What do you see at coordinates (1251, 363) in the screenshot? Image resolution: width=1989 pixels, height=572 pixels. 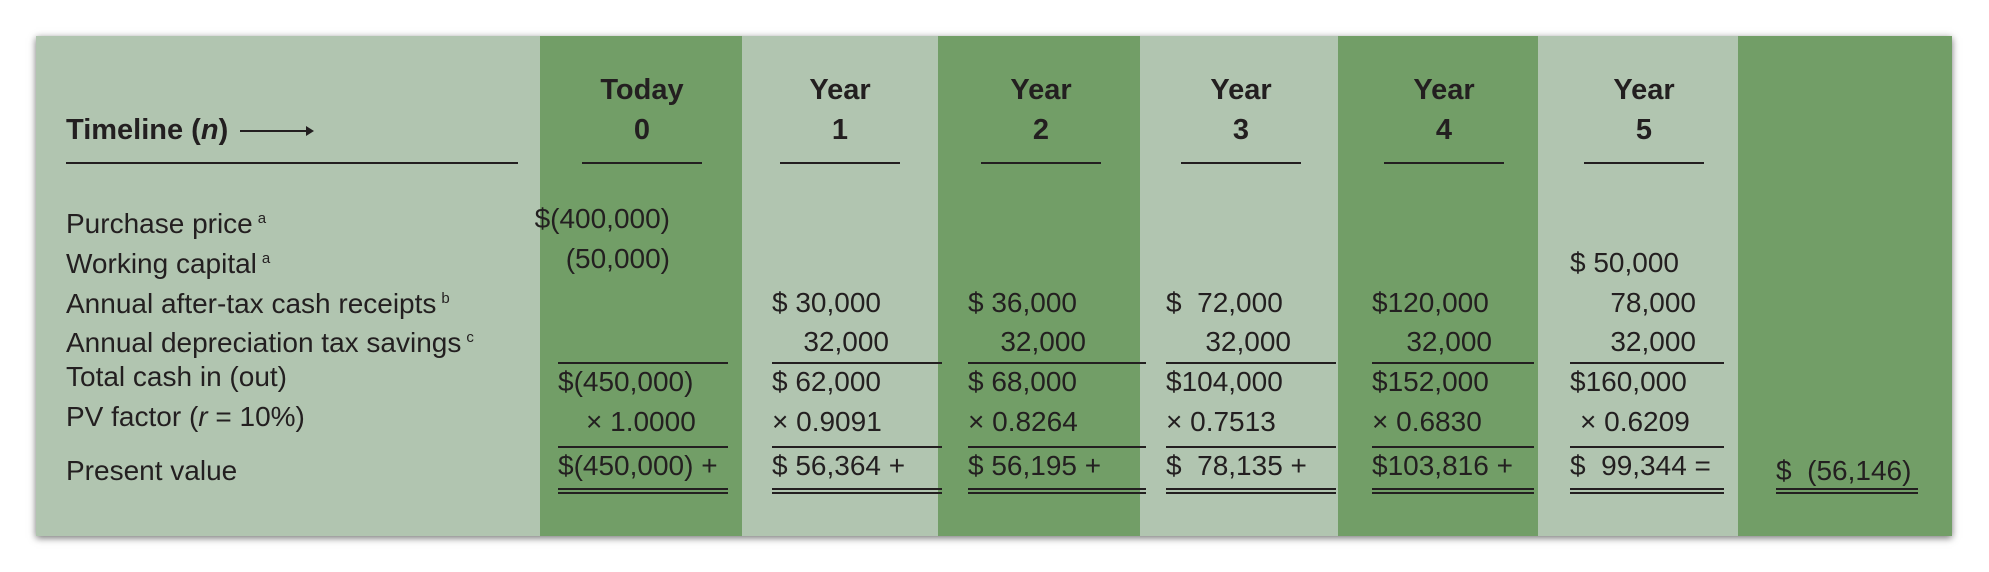 I see `subtotal-line-year3` at bounding box center [1251, 363].